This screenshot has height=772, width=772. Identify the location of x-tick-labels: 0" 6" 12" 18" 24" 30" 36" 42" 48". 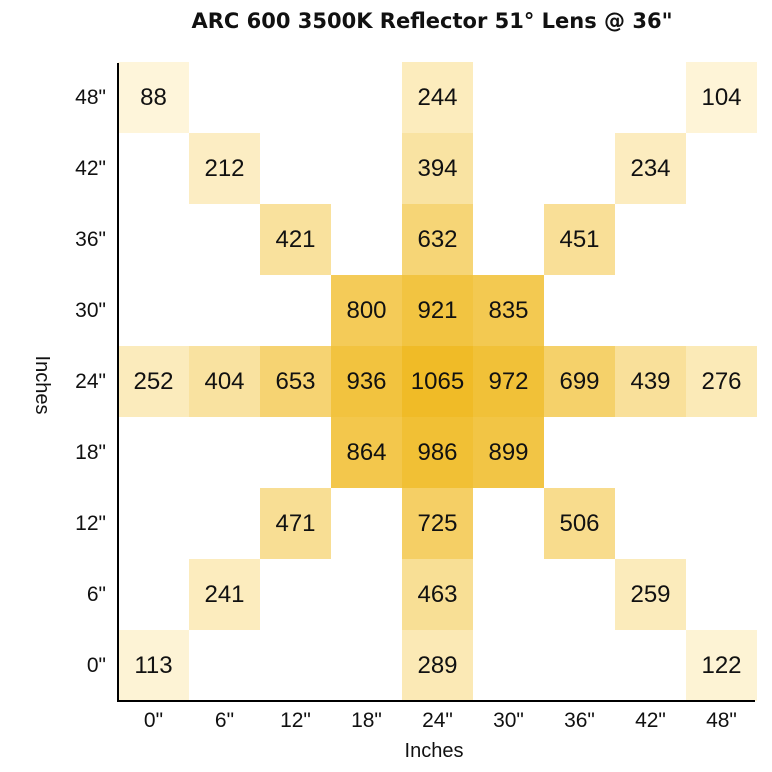
(440, 720).